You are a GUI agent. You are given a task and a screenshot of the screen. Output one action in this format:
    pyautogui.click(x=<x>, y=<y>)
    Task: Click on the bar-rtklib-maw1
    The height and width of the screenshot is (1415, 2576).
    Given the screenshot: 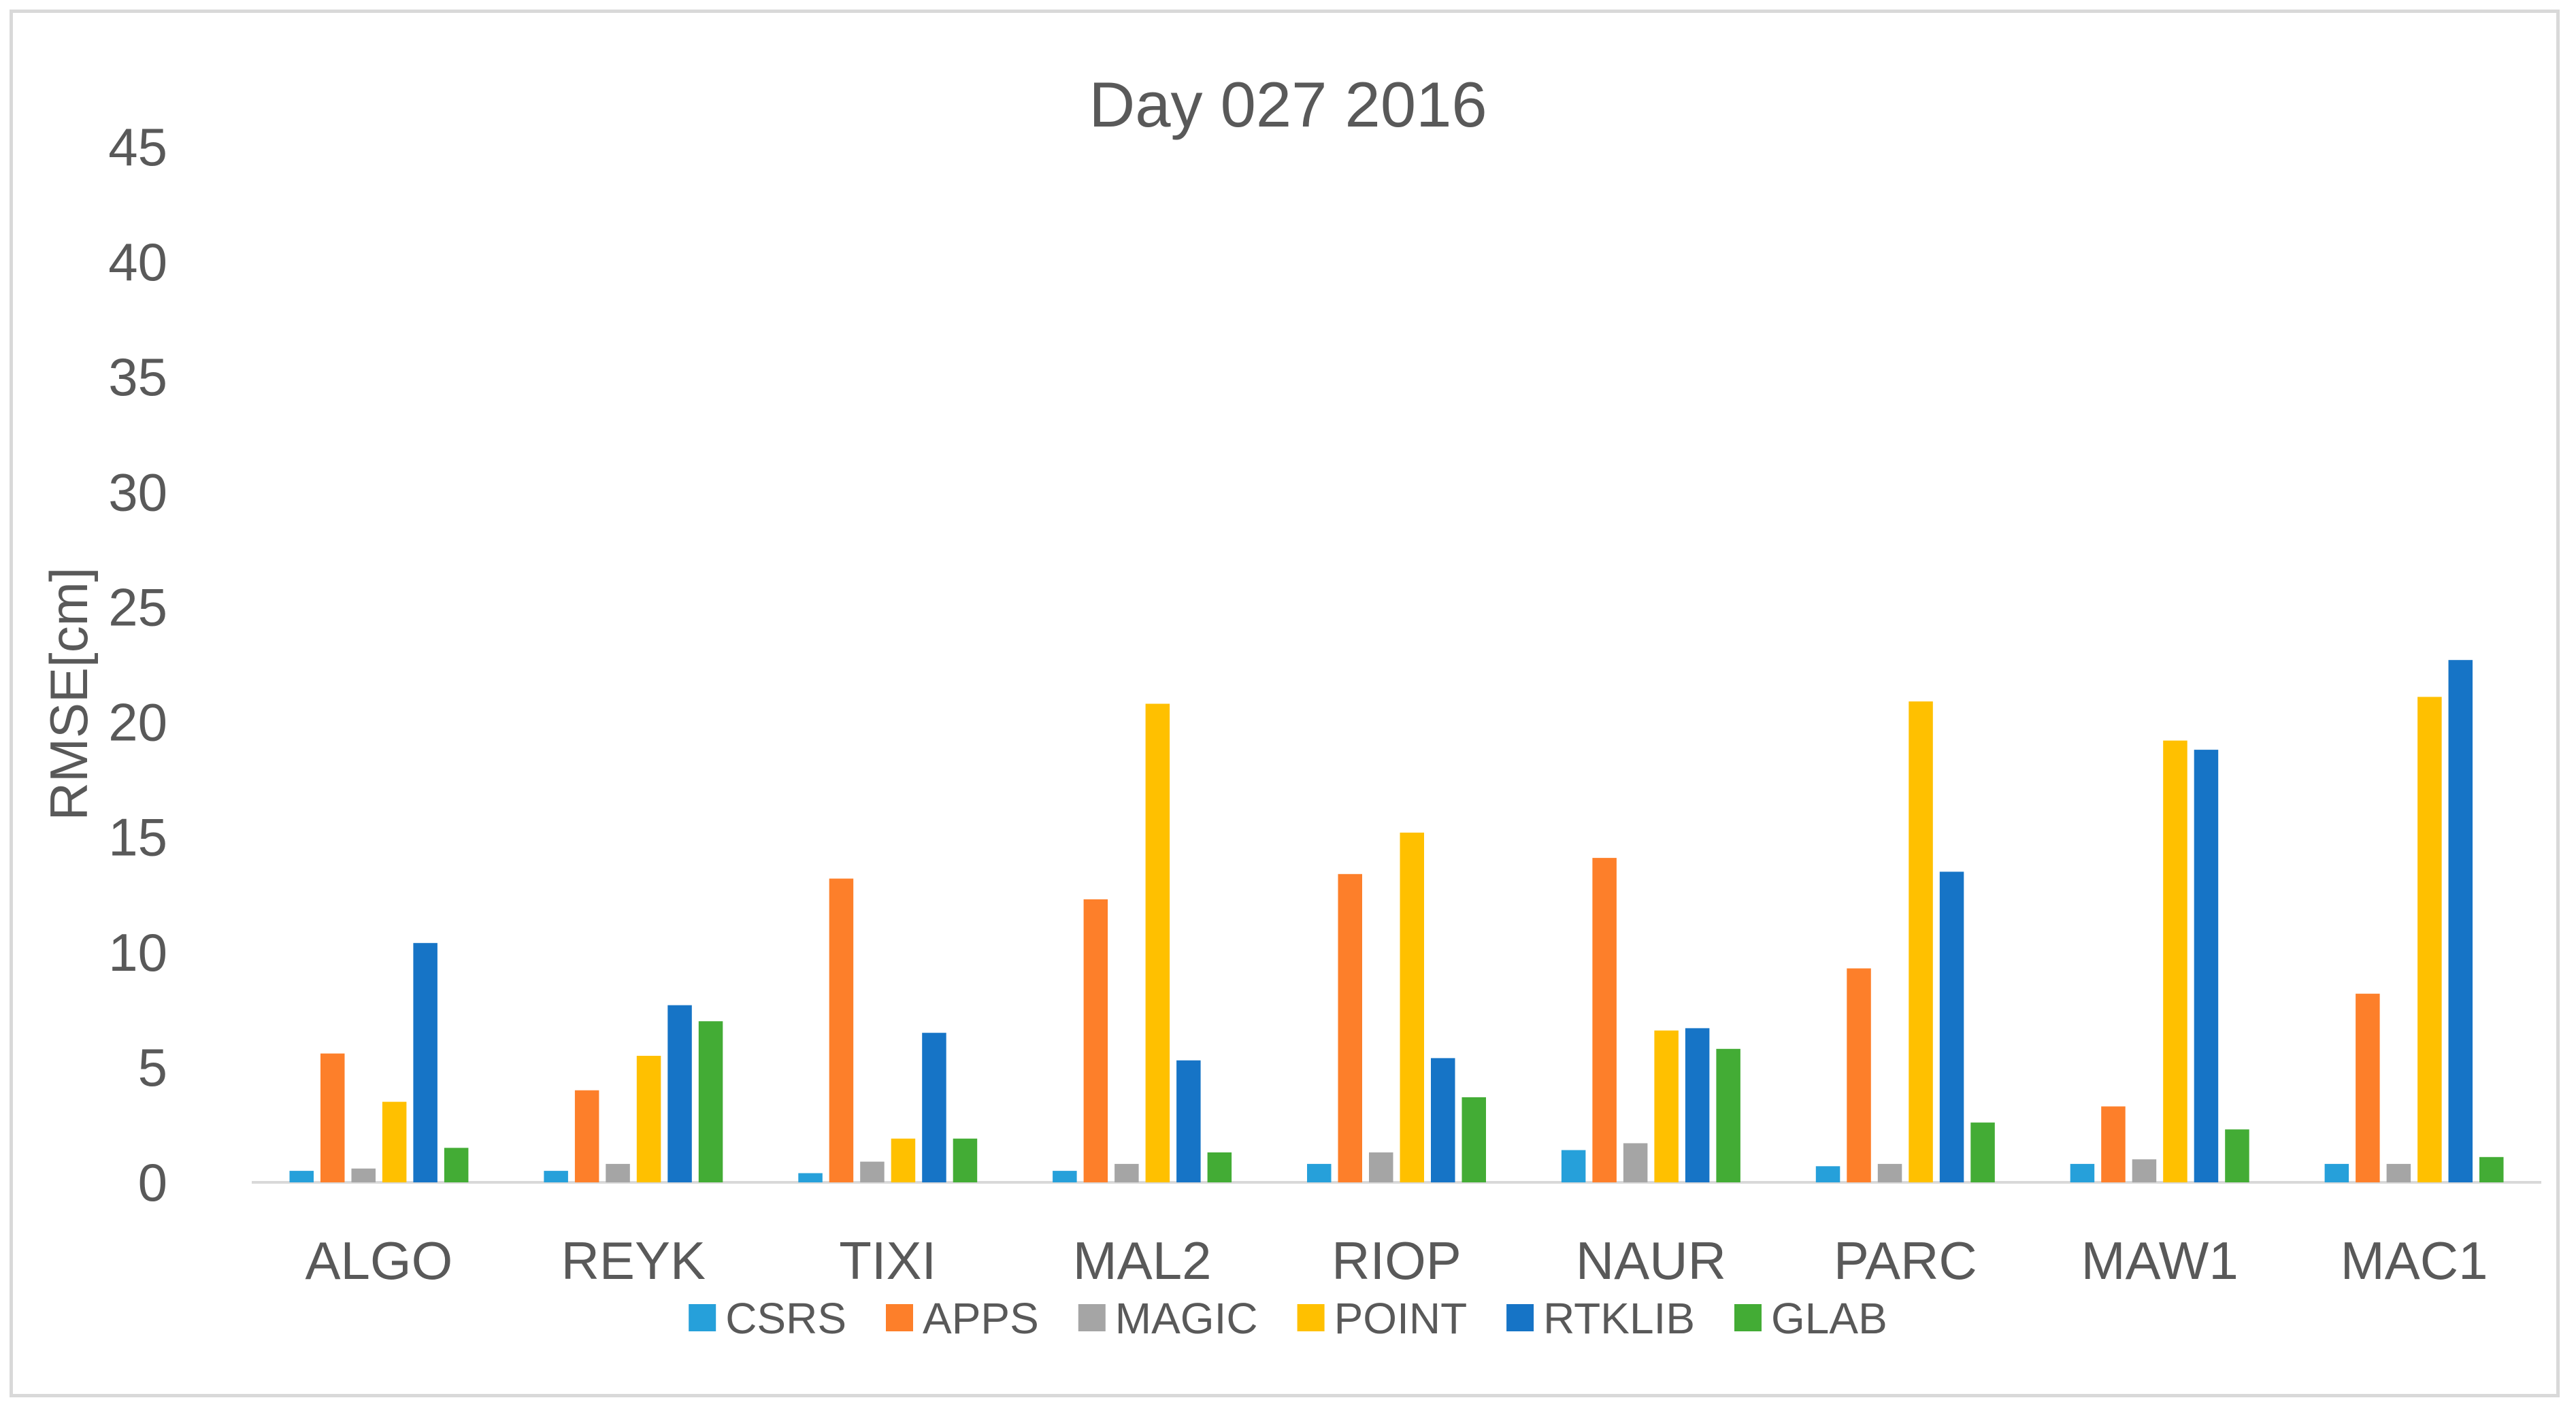 What is the action you would take?
    pyautogui.click(x=2206, y=966)
    